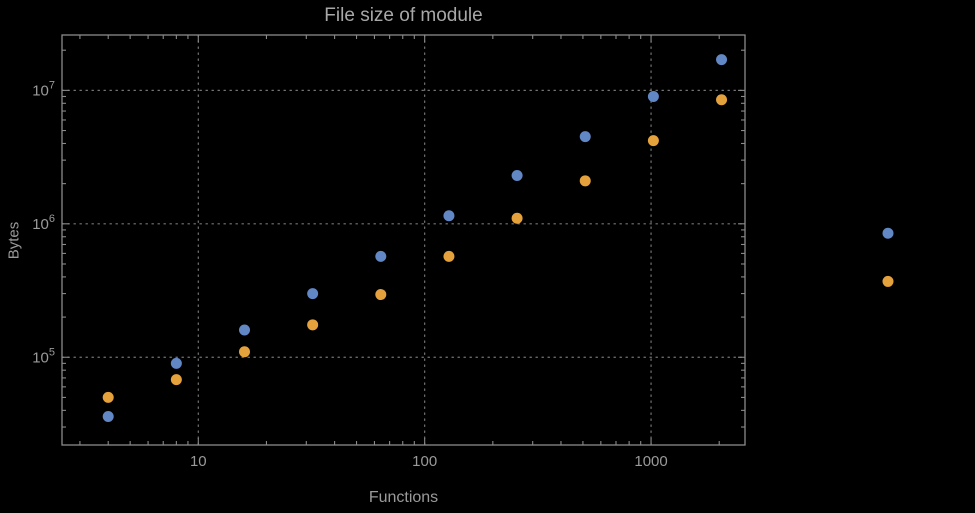  Describe the element at coordinates (198, 461) in the screenshot. I see `x-tick-label: 10` at that location.